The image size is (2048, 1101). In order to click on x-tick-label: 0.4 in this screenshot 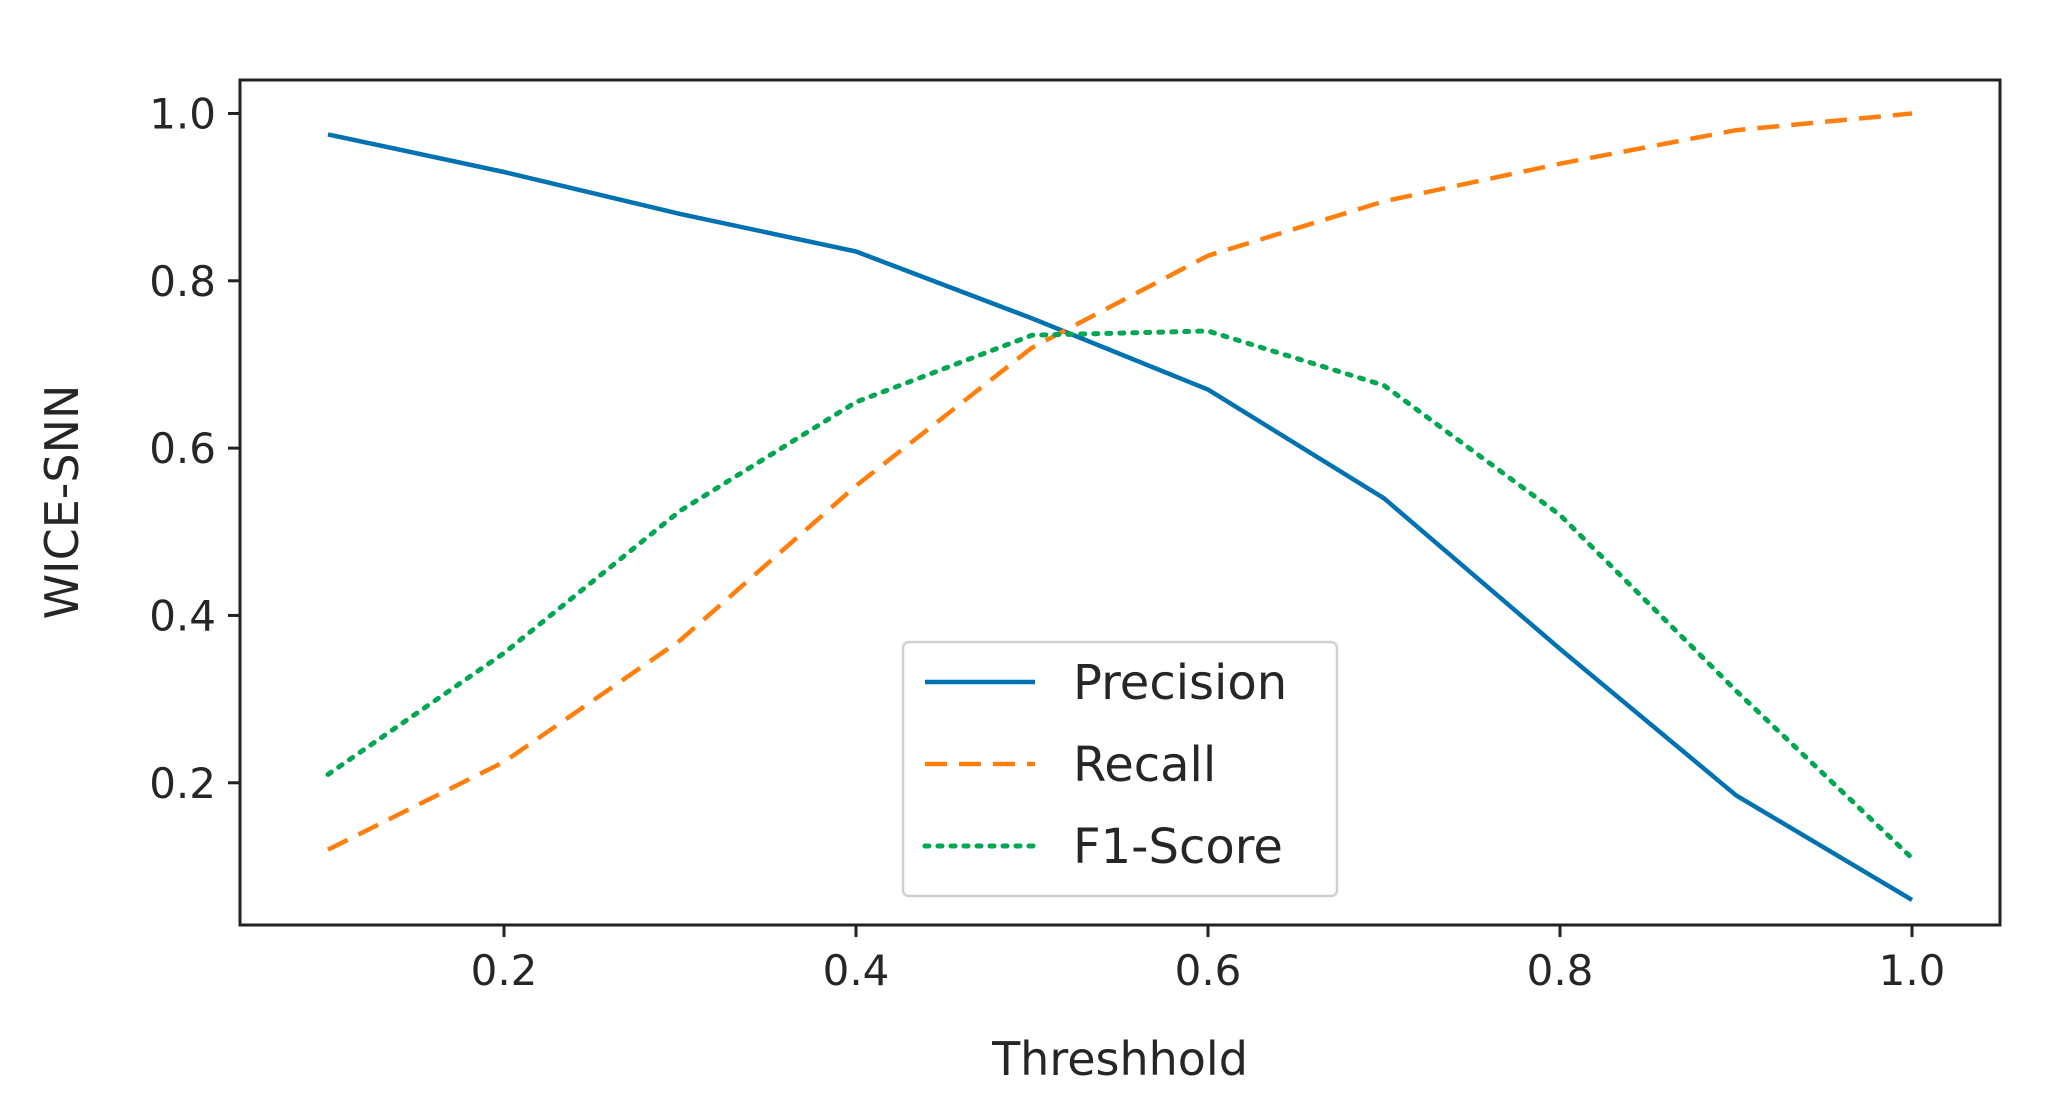, I will do `click(856, 970)`.